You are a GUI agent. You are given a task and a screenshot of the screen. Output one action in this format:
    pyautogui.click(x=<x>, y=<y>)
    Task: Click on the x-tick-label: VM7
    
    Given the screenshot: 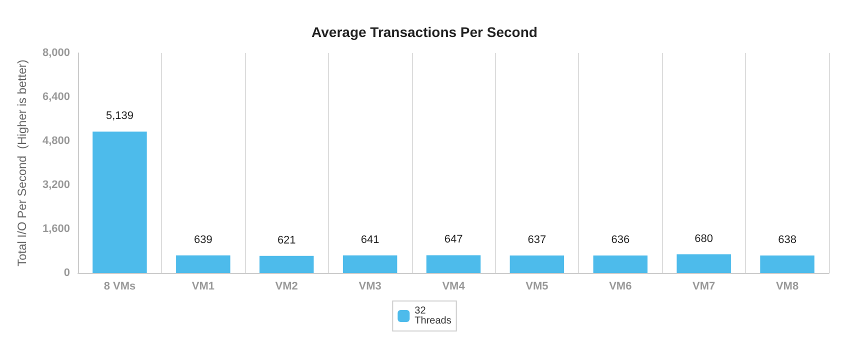 What is the action you would take?
    pyautogui.click(x=704, y=286)
    